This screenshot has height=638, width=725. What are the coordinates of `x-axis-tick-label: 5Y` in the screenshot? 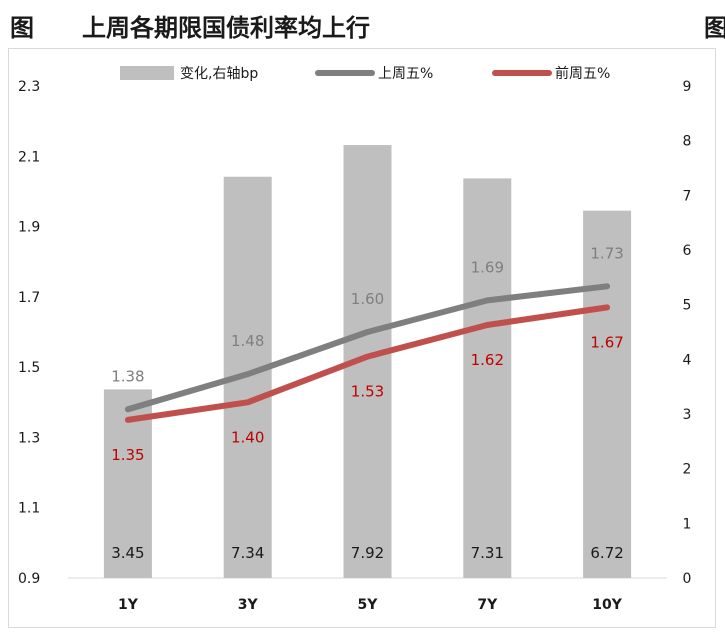 It's located at (368, 605).